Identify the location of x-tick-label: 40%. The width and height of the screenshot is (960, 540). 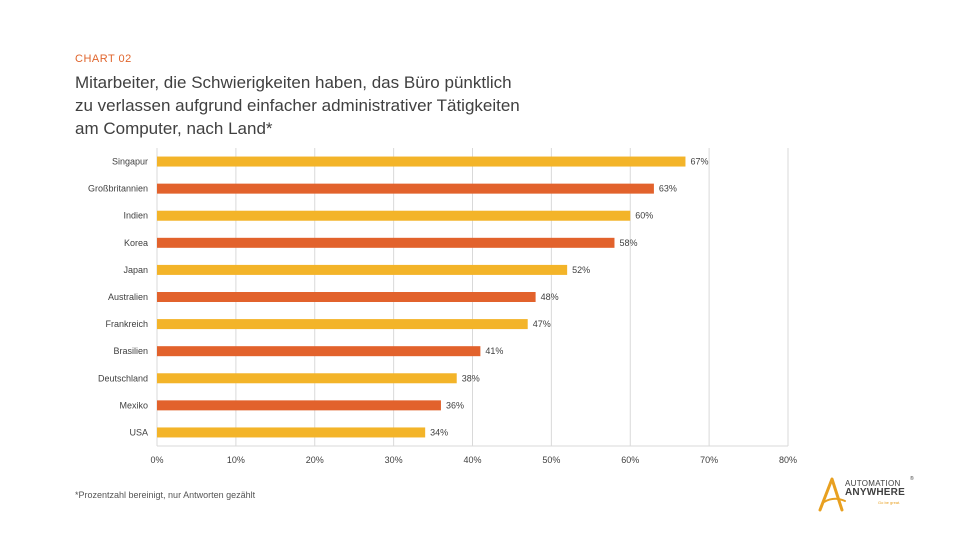
(472, 460).